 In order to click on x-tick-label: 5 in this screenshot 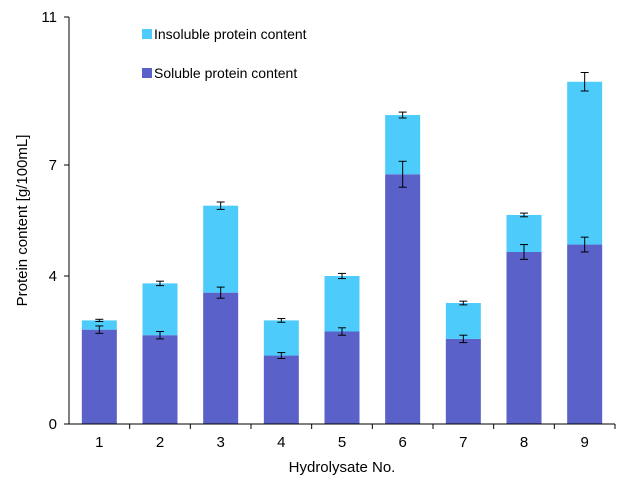, I will do `click(342, 442)`.